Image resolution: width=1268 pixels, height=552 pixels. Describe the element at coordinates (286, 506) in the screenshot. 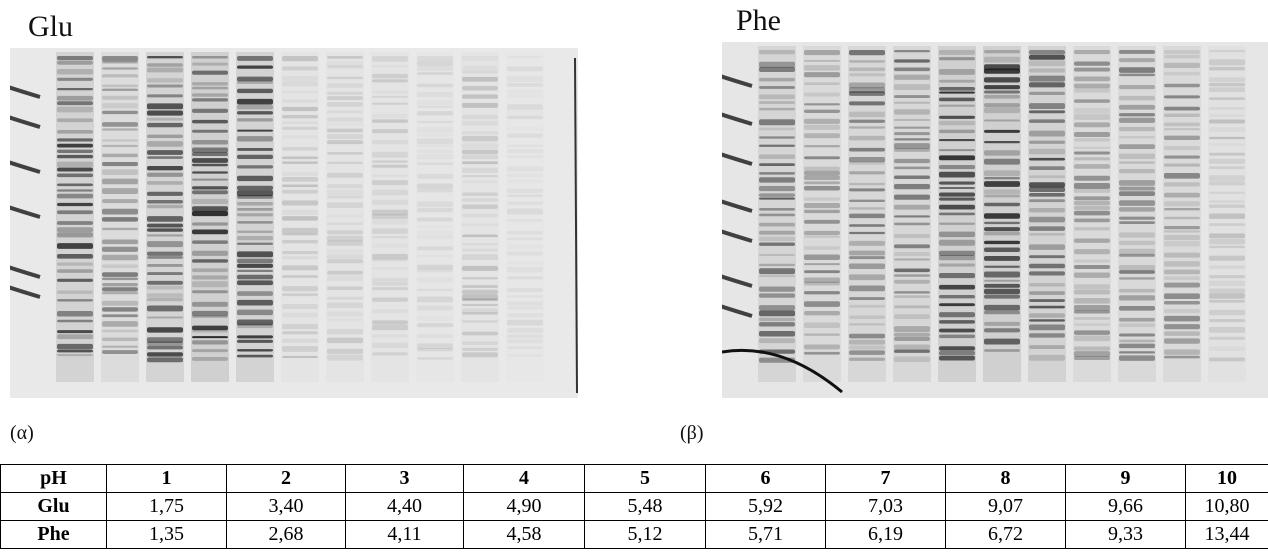

I see `table-cell: 3,40` at that location.